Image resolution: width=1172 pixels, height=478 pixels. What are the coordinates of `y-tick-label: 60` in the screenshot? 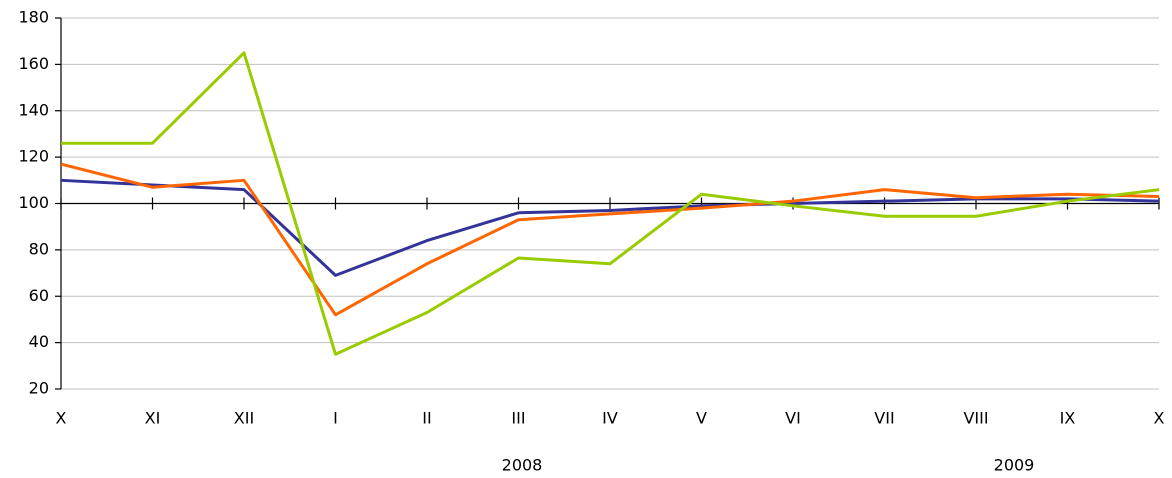 It's located at (39, 295).